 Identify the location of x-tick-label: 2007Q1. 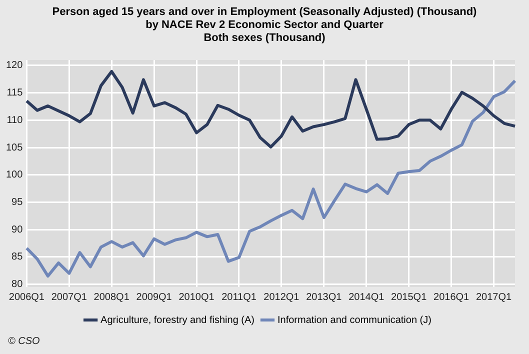
(69, 297).